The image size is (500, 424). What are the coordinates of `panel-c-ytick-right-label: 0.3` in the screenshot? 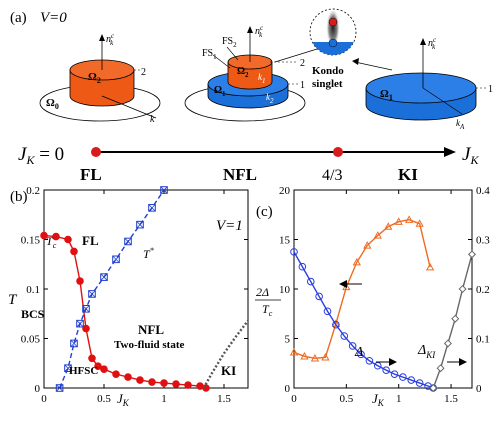 It's located at (483, 241).